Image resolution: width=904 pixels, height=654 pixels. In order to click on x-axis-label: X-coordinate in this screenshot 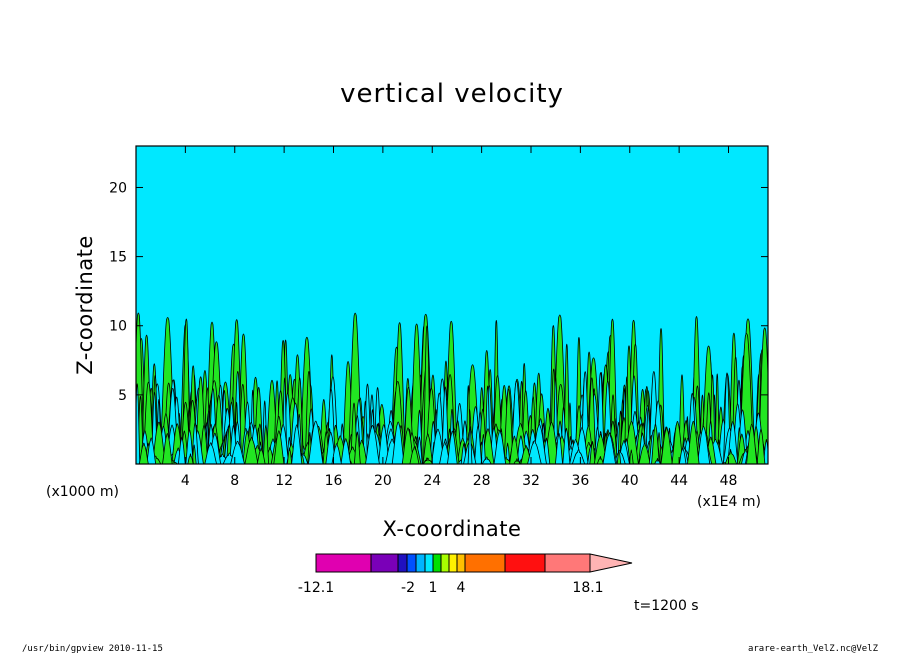, I will do `click(452, 529)`.